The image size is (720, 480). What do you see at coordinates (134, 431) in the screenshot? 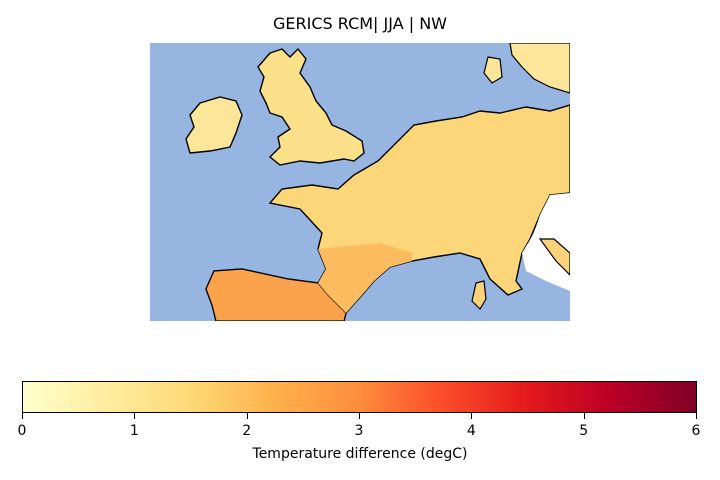
I see `colorbar-tick-label: 1` at bounding box center [134, 431].